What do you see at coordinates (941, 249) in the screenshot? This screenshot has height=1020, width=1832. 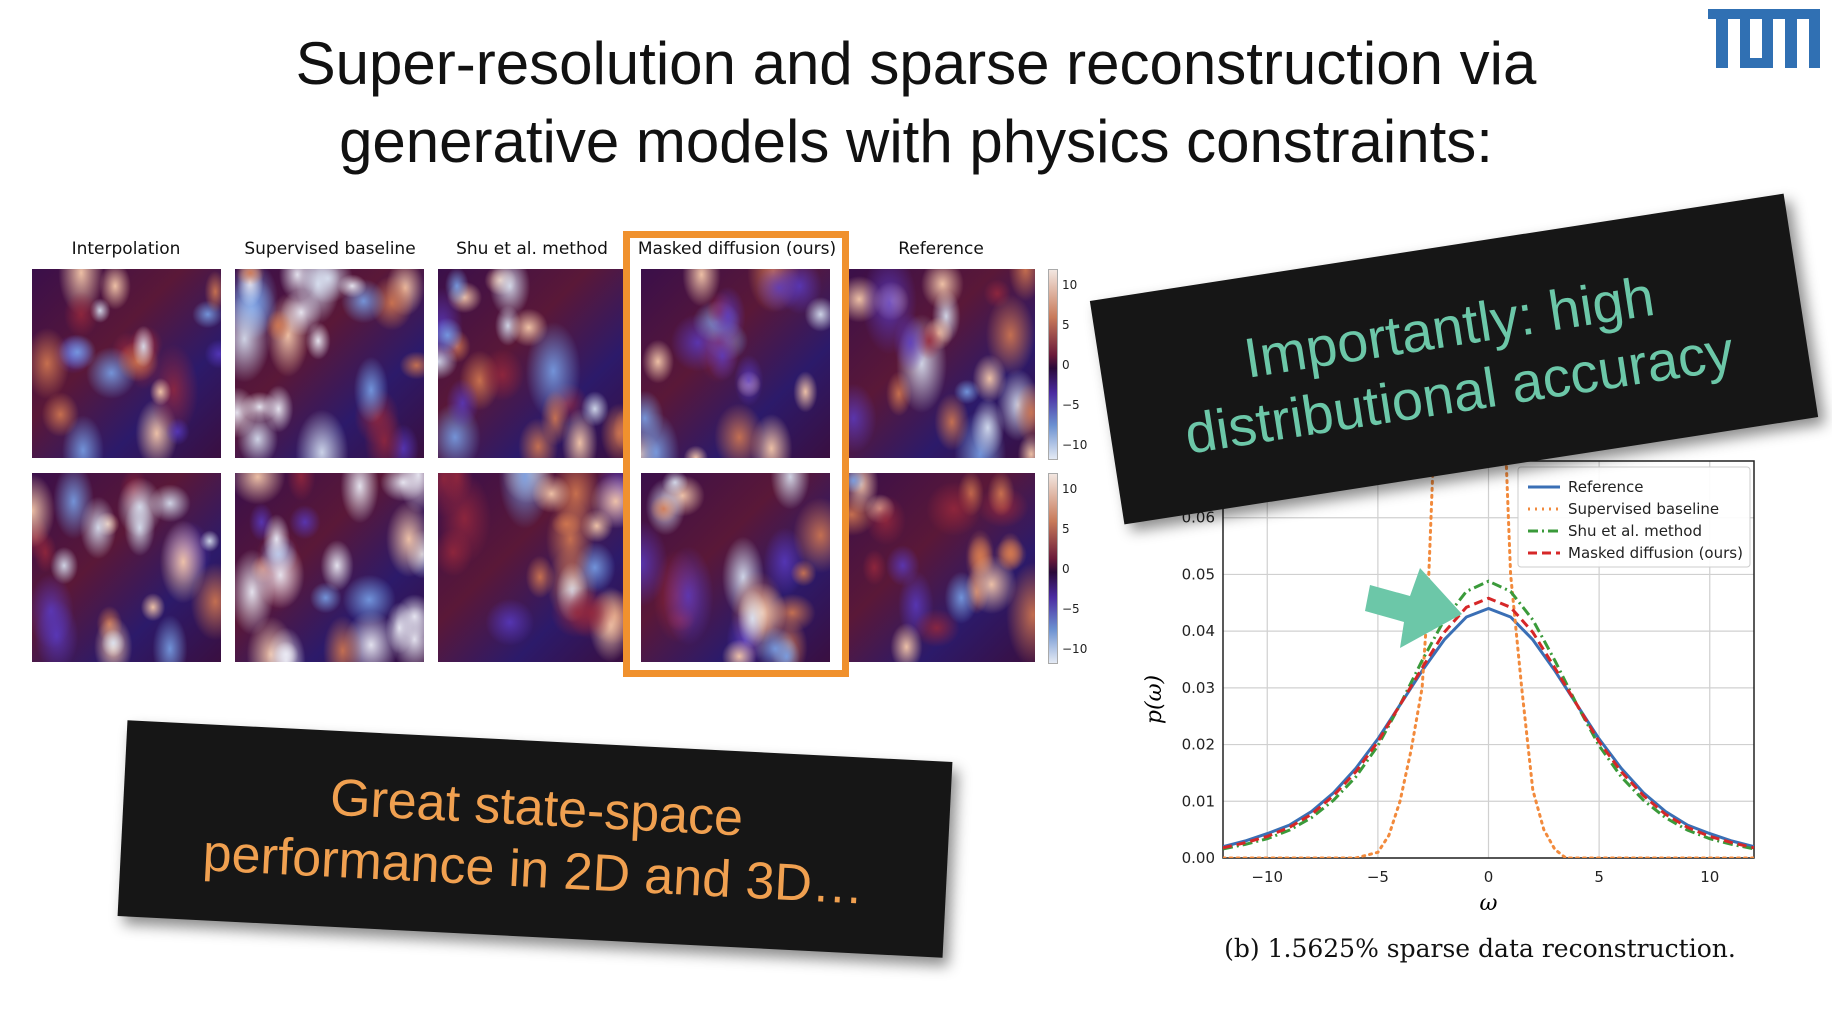 I see `column-title-reference: Reference` at bounding box center [941, 249].